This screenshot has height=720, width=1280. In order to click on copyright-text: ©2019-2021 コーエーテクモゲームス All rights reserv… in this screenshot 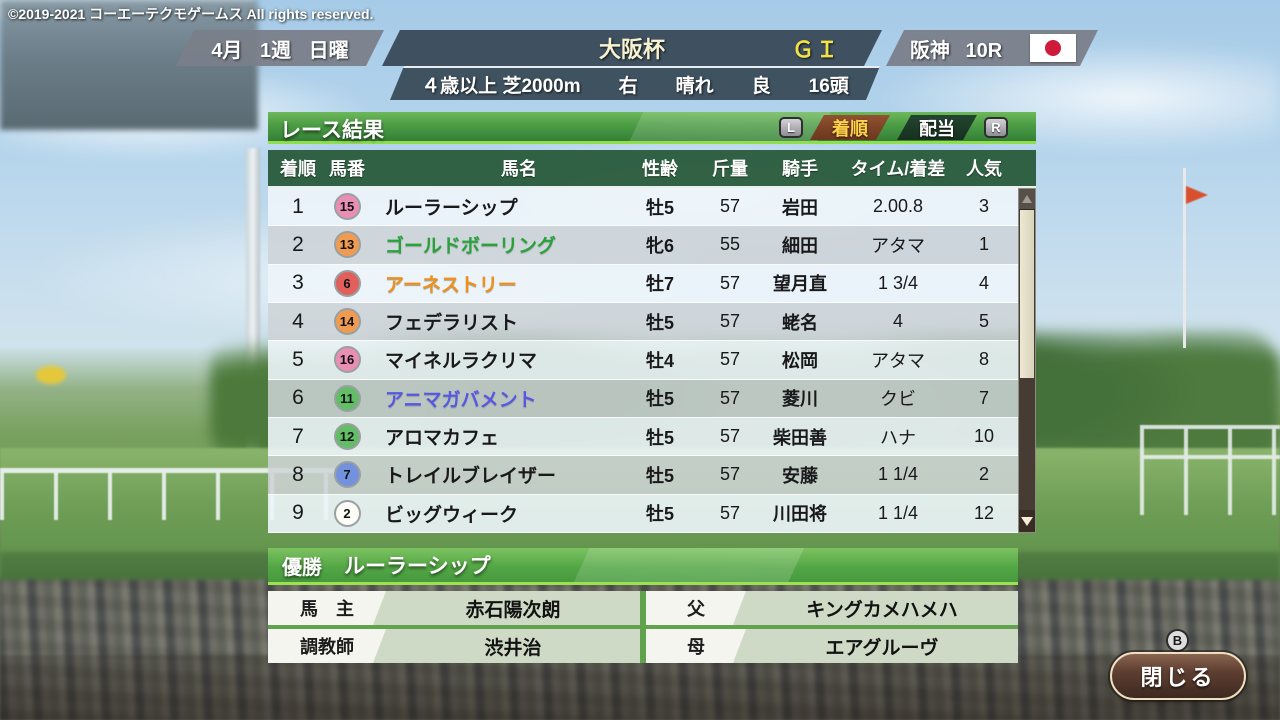, I will do `click(191, 14)`.